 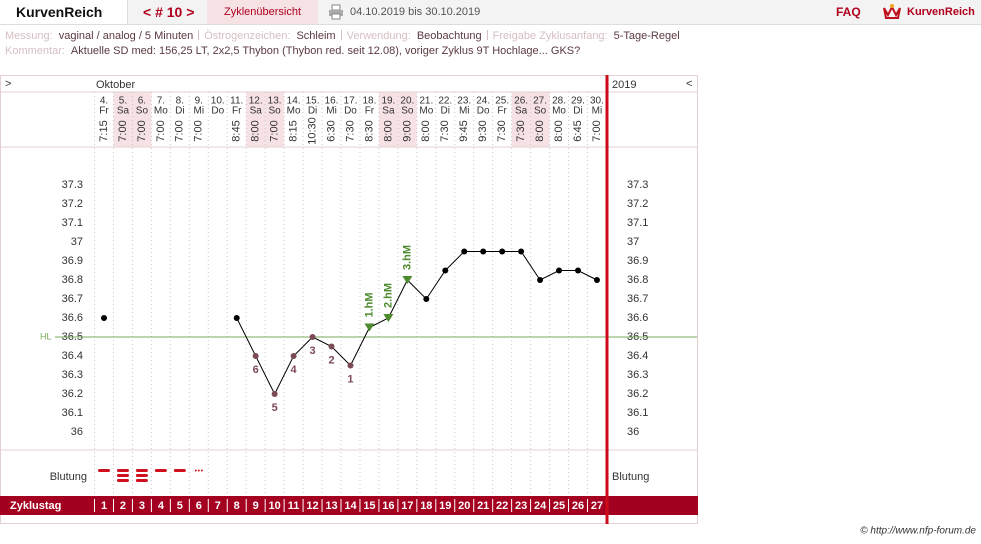 I want to click on weekday: Fr, so click(x=370, y=111).